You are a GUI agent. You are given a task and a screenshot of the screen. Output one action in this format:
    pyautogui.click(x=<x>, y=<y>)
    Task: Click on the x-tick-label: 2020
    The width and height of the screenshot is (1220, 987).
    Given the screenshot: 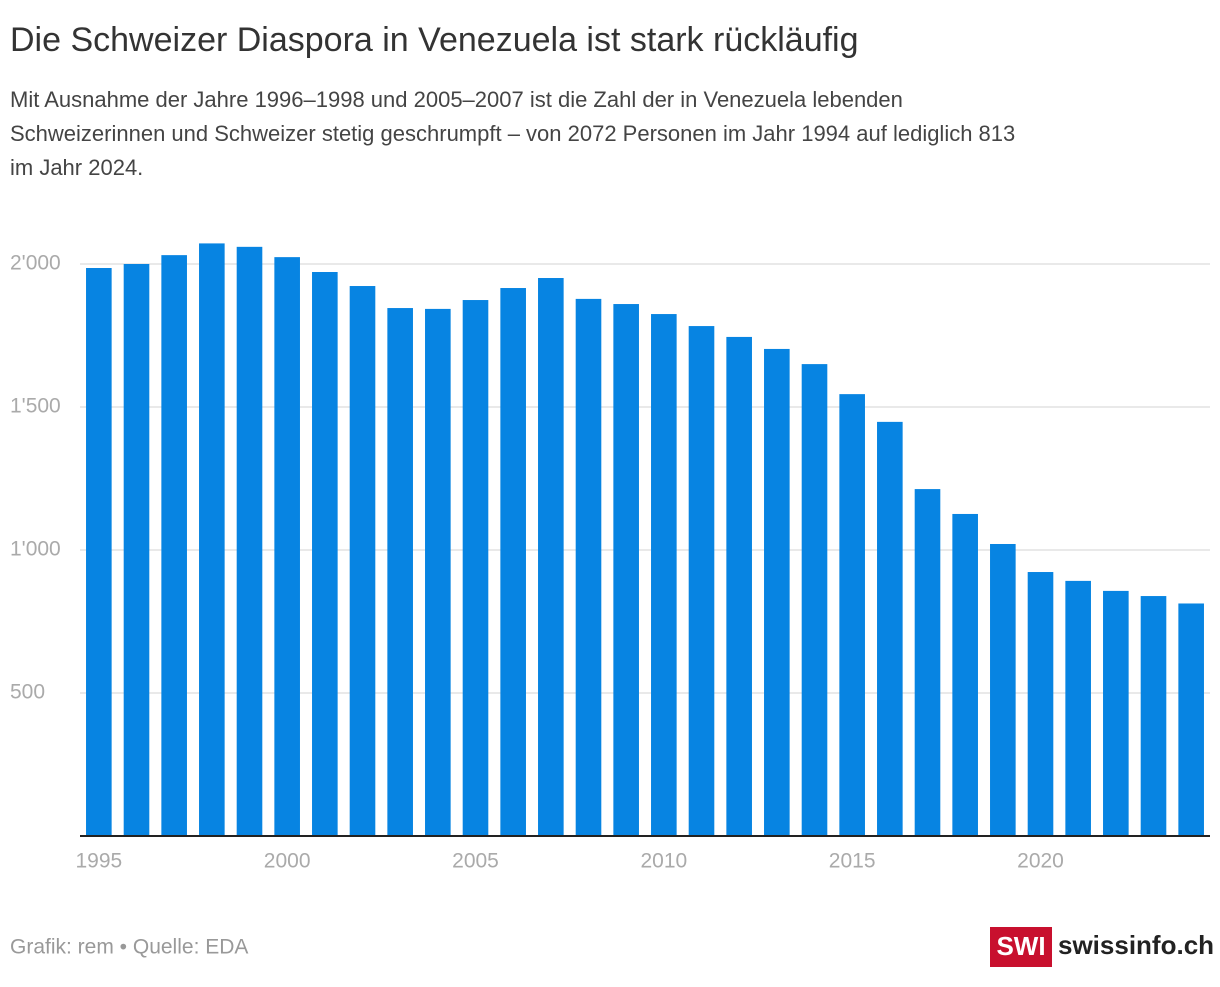 What is the action you would take?
    pyautogui.click(x=1040, y=861)
    